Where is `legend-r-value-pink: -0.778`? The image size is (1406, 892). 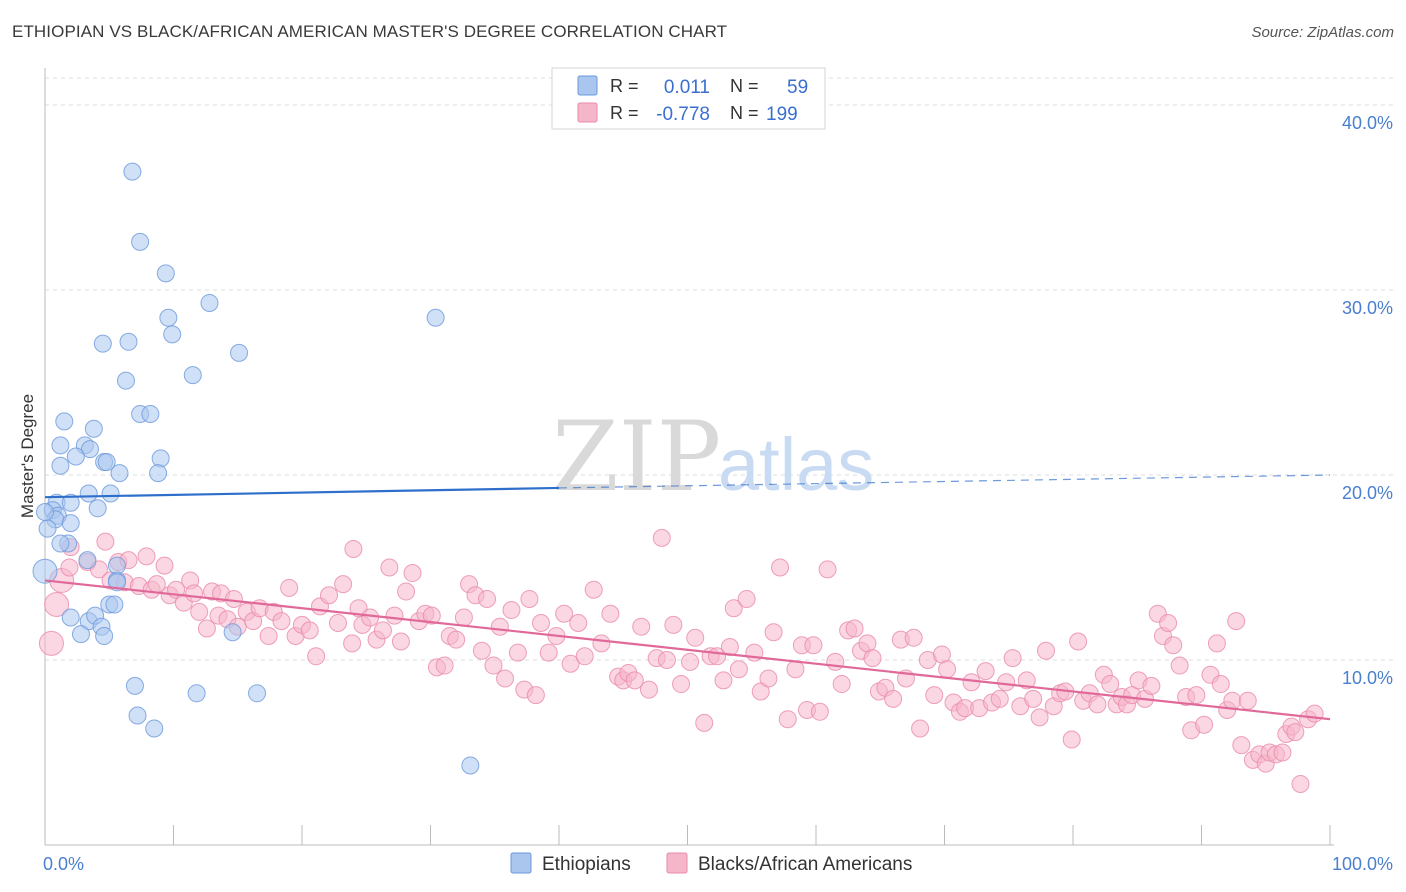
legend-r-value-pink: -0.778 is located at coordinates (683, 114).